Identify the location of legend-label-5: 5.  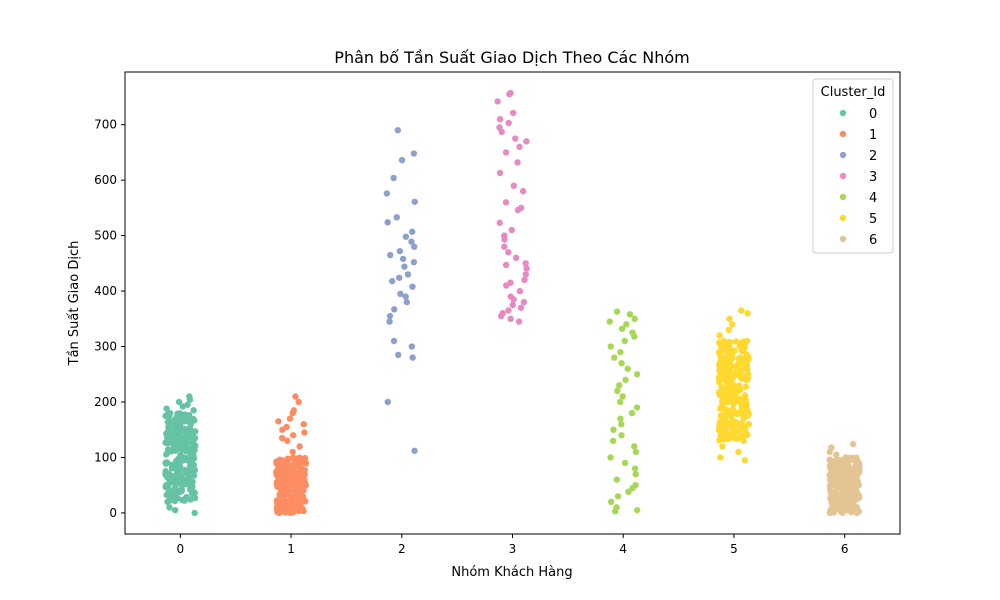
(873, 219).